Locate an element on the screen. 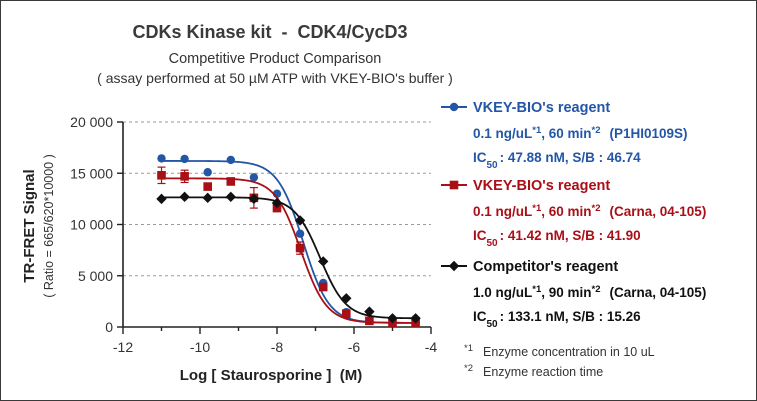  legend-detail-0: 0.1 ng/uL*1, 60 min*2 (P1HI0109S) is located at coordinates (580, 133).